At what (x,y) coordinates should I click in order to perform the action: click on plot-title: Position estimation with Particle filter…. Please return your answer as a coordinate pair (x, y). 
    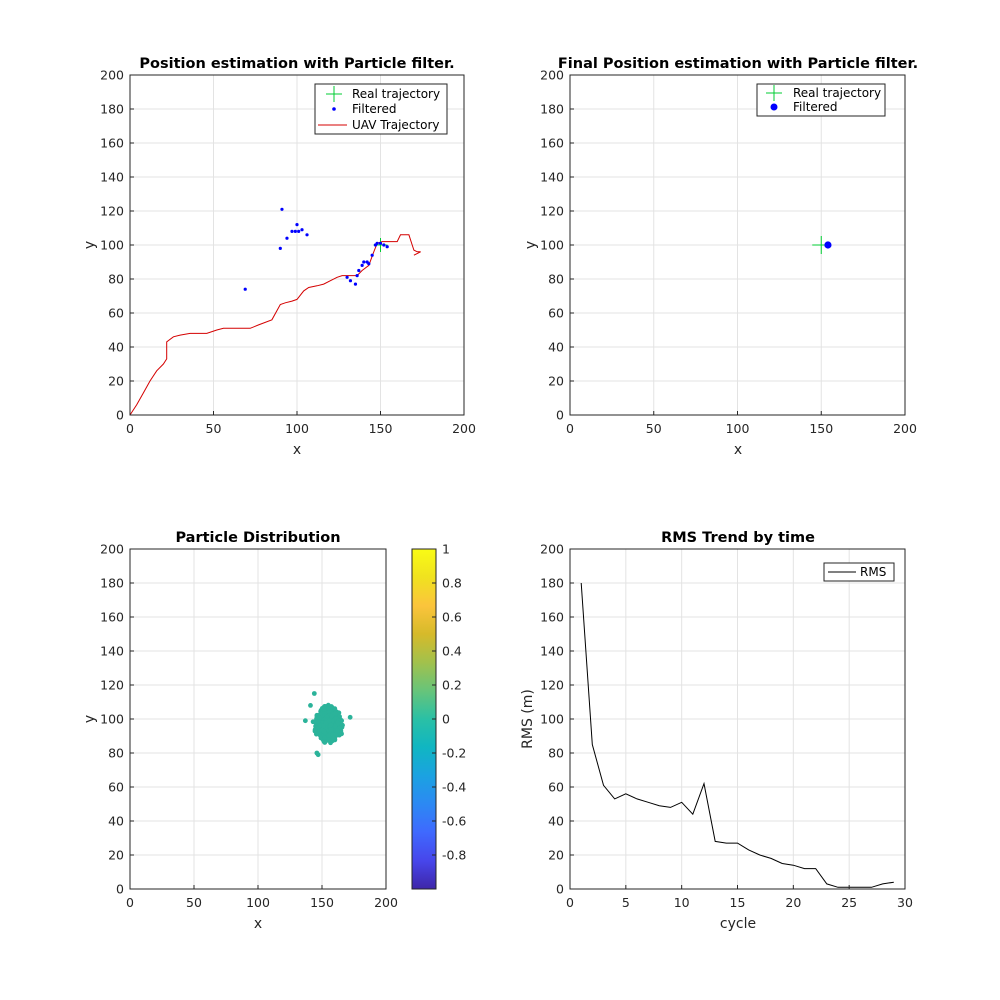
    Looking at the image, I should click on (296, 64).